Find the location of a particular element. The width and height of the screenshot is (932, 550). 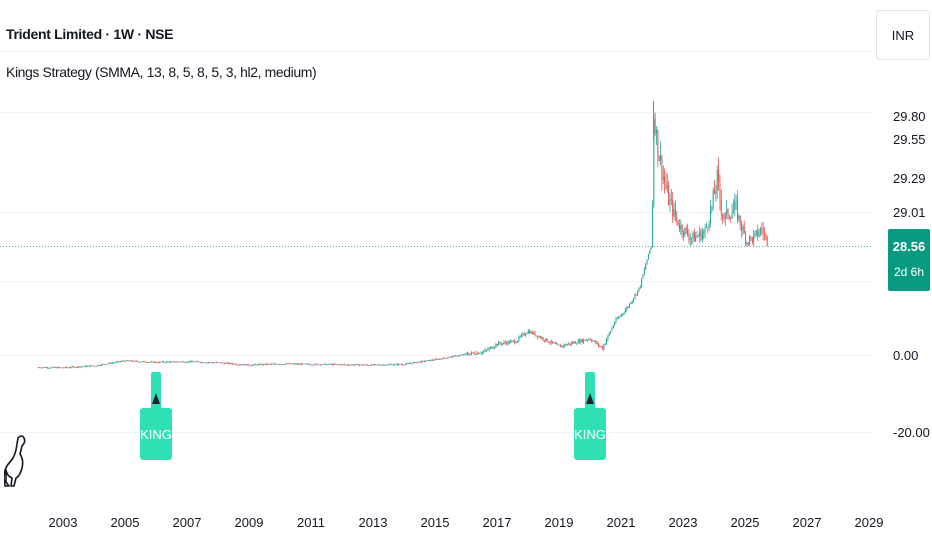

currency-button: INR is located at coordinates (903, 35).